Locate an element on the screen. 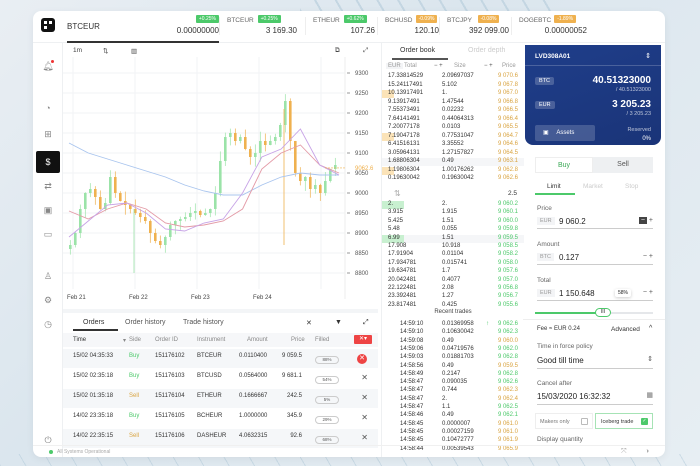  ticker-etheur: ETHEUR +0.62% 107.26 is located at coordinates (344, 25).